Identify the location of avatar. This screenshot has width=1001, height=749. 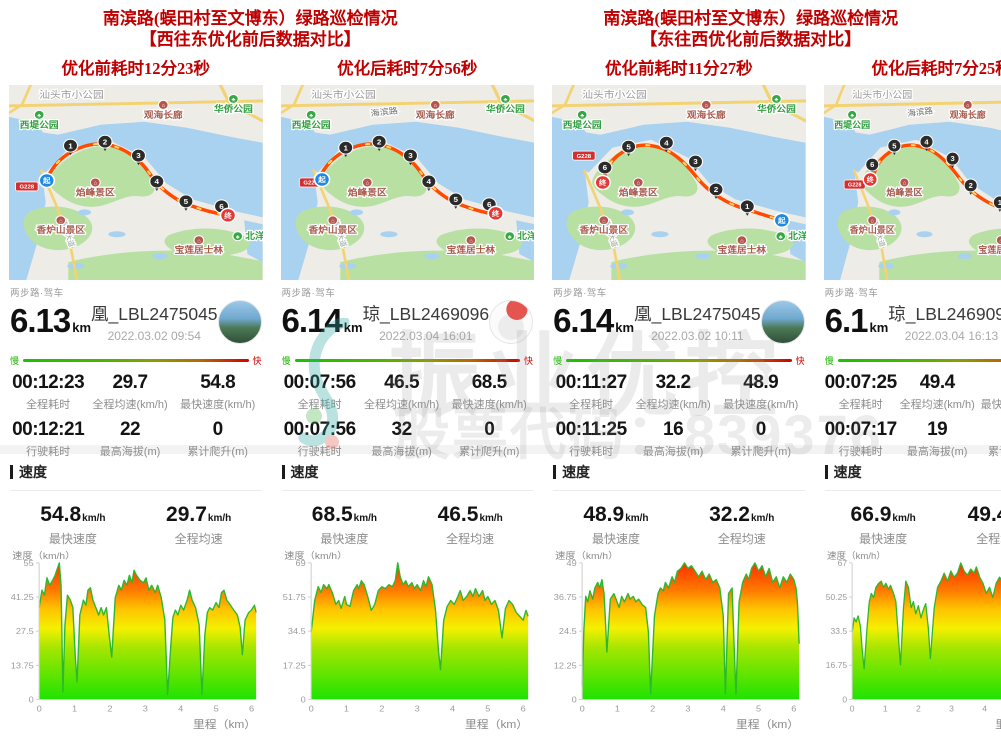
(239, 322).